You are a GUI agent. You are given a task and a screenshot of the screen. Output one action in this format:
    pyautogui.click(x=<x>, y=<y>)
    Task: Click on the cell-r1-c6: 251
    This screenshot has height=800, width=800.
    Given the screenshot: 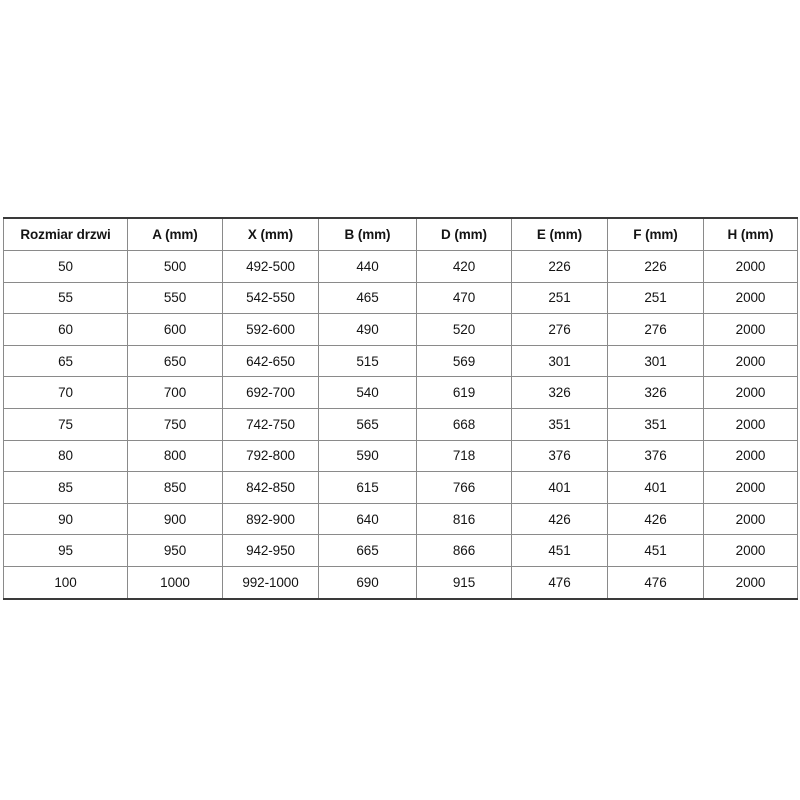 What is the action you would take?
    pyautogui.click(x=655, y=298)
    